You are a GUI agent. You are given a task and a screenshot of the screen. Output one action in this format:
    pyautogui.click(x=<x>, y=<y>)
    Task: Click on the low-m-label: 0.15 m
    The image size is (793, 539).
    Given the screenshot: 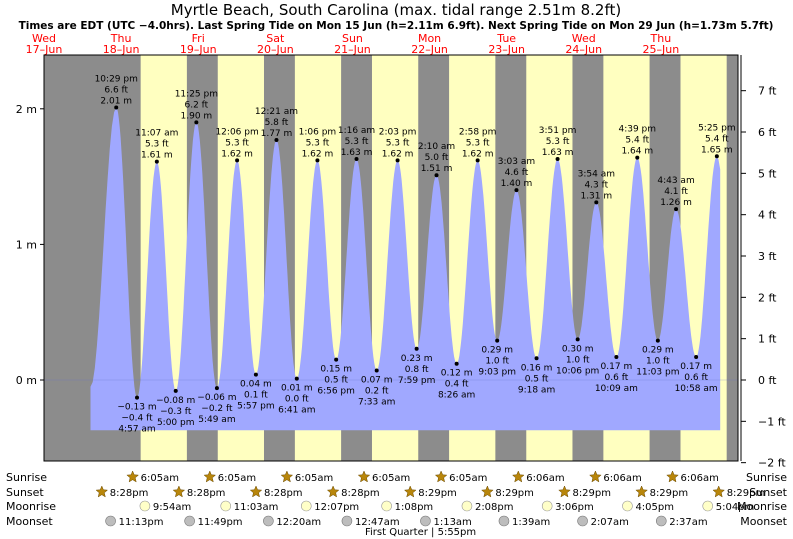 What is the action you would take?
    pyautogui.click(x=336, y=370)
    